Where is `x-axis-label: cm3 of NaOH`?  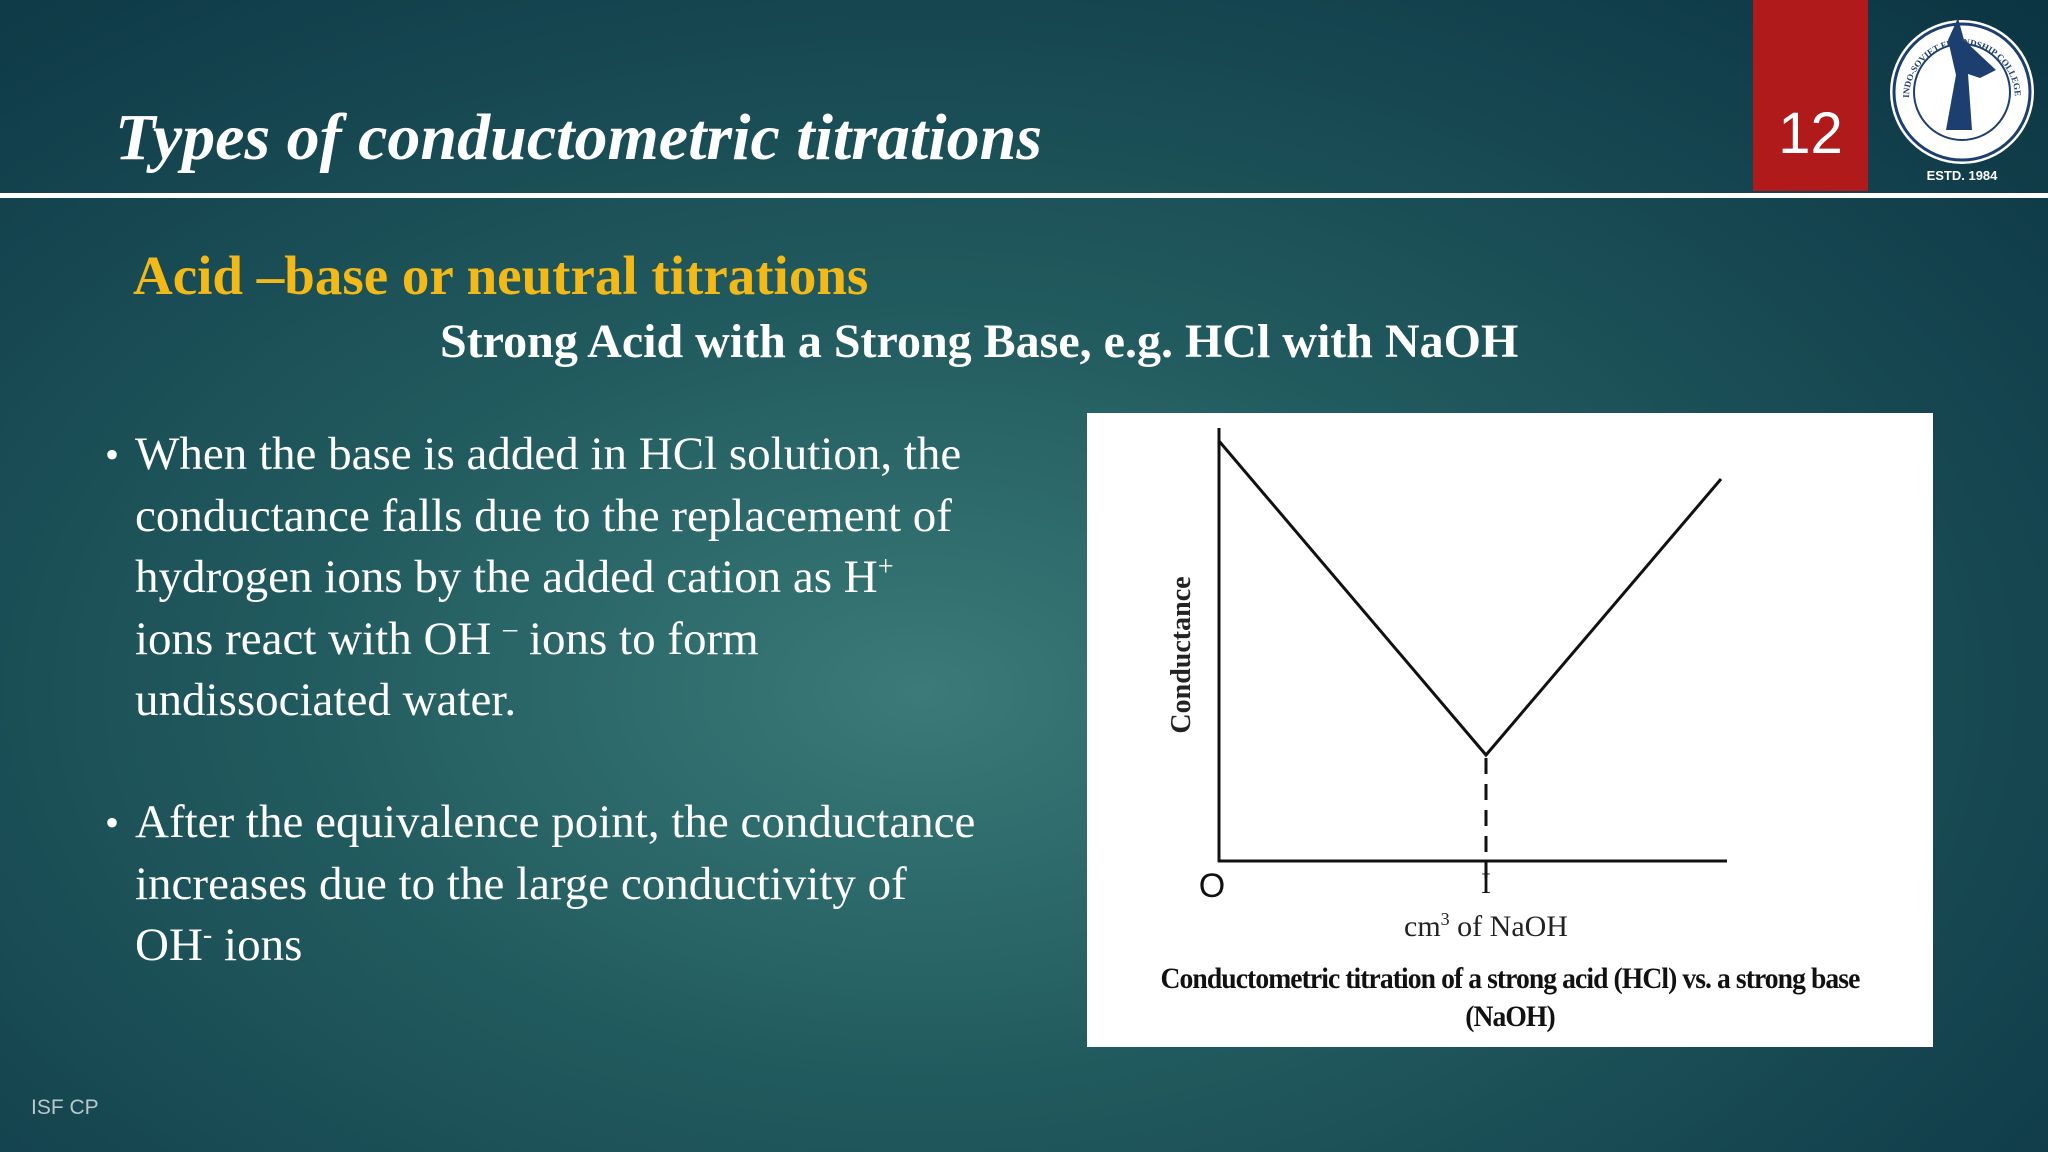 x-axis-label: cm3 of NaOH is located at coordinates (1486, 927).